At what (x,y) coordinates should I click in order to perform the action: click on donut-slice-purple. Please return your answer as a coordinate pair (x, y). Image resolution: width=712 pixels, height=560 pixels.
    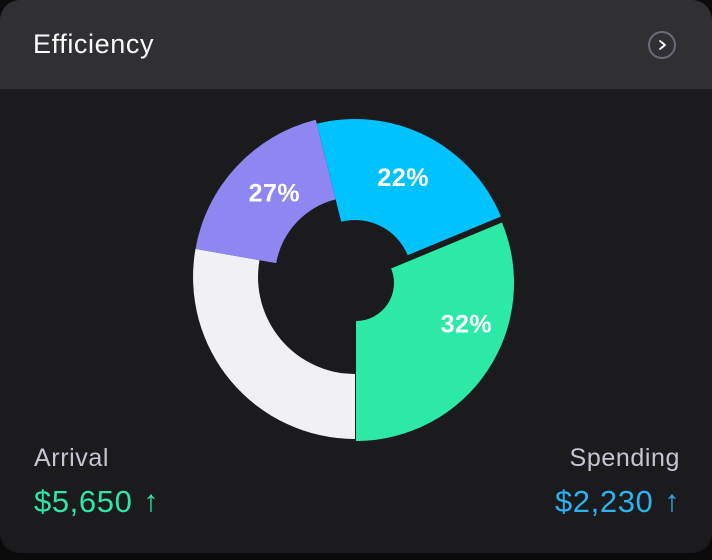
    Looking at the image, I should click on (265, 191).